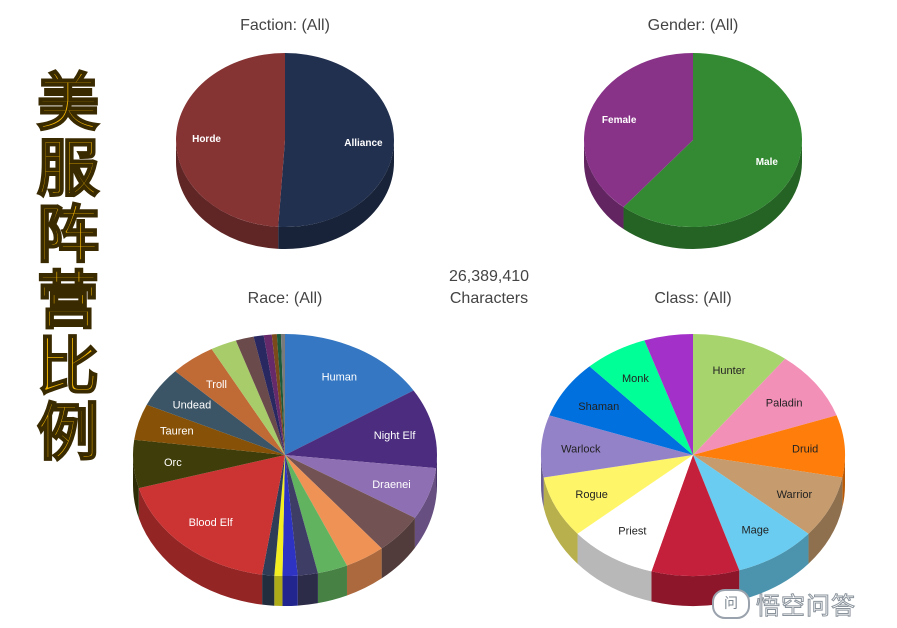  I want to click on slice-label-priest: Priest, so click(632, 531).